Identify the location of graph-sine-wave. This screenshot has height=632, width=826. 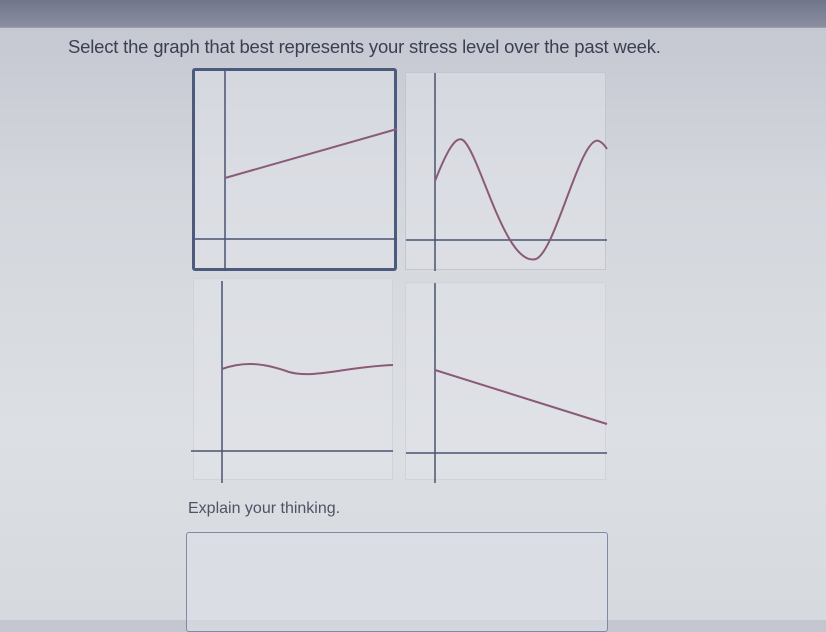
(507, 172).